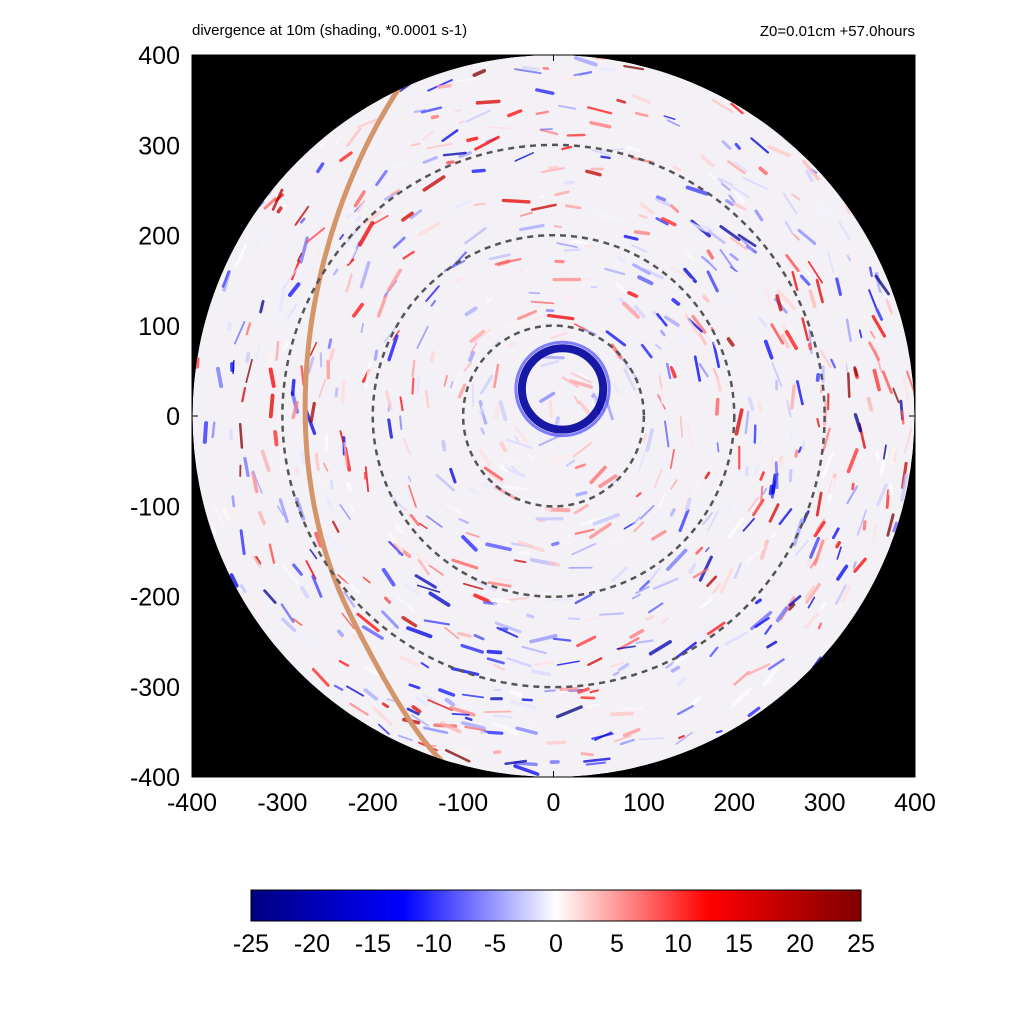 The image size is (1024, 1024). I want to click on x-tick-label: 0, so click(554, 803).